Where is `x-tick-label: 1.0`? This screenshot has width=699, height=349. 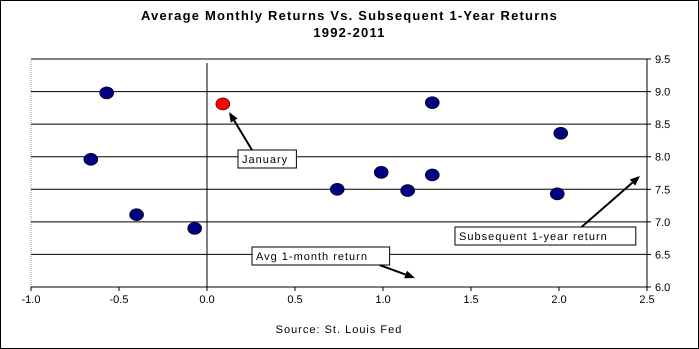 x-tick-label: 1.0 is located at coordinates (383, 300).